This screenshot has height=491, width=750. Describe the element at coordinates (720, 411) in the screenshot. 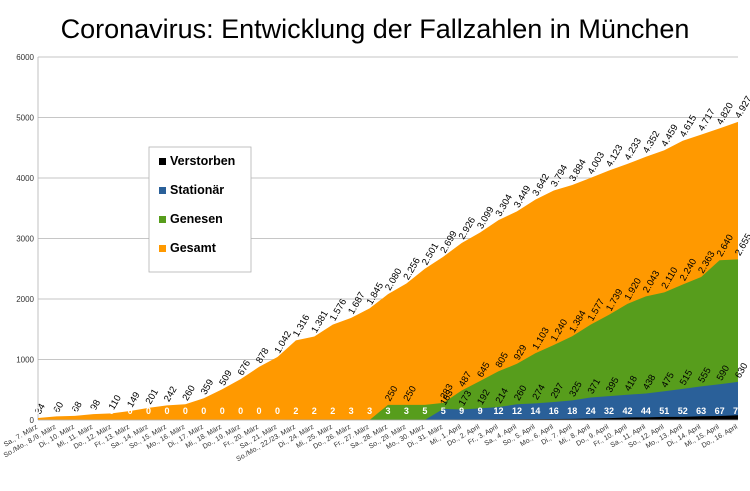

I see `data-label-verstorben: 67` at that location.